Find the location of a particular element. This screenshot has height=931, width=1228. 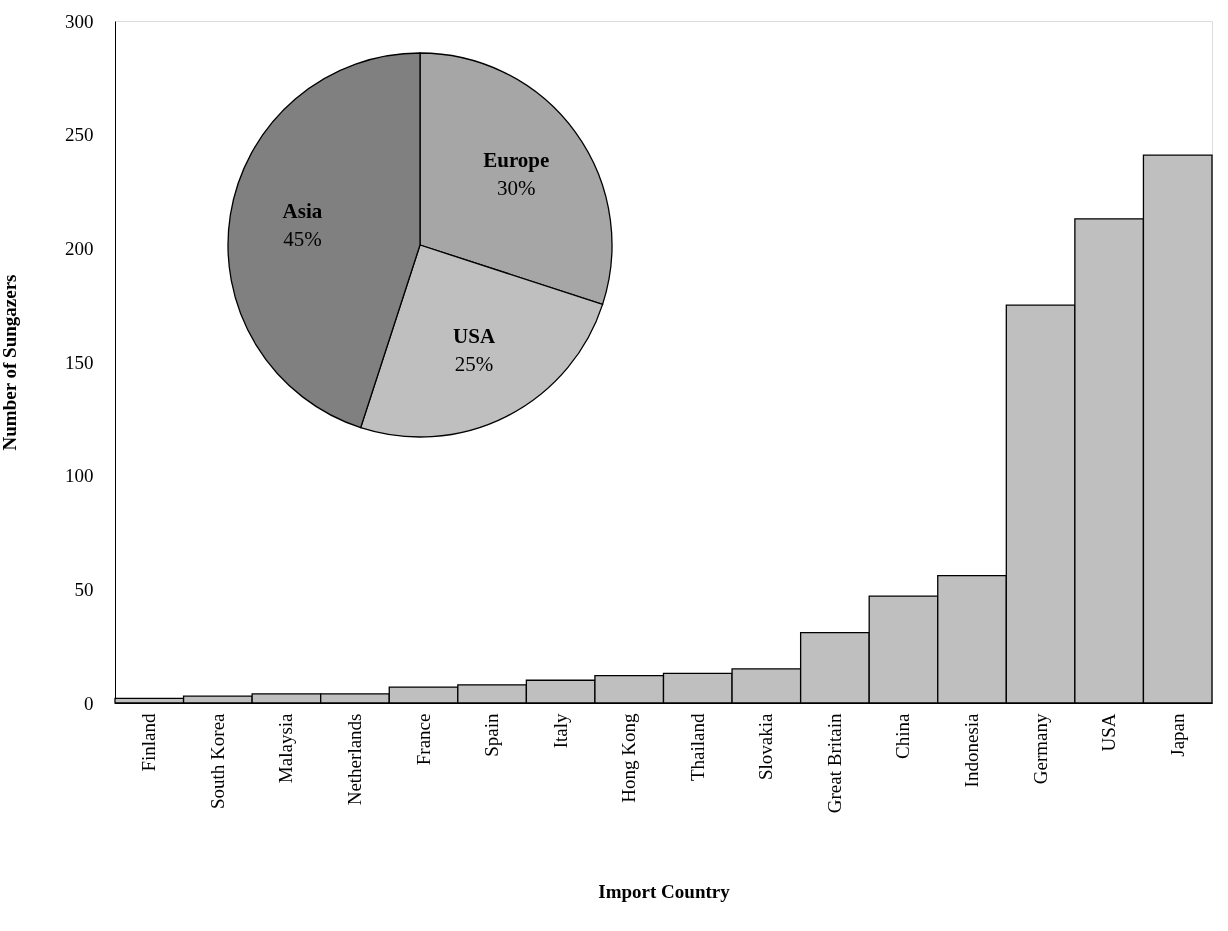

x-tick-label: France is located at coordinates (423, 739).